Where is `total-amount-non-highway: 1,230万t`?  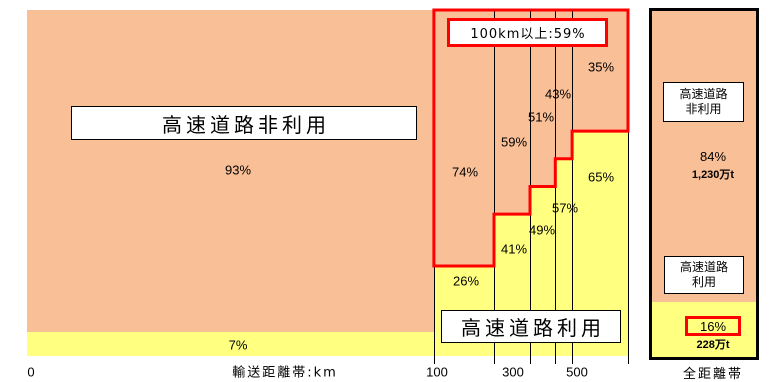
total-amount-non-highway: 1,230万t is located at coordinates (713, 175).